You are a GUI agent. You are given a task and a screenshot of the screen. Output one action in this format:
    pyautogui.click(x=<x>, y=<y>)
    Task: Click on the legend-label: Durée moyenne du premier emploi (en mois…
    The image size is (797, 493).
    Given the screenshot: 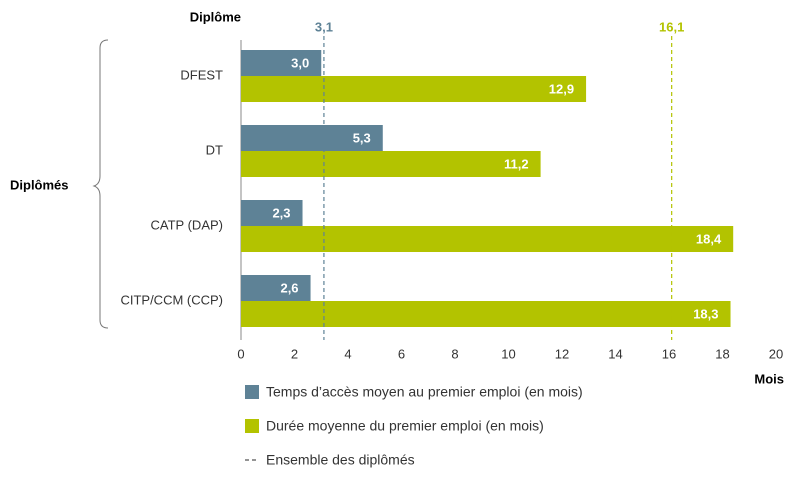 What is the action you would take?
    pyautogui.click(x=405, y=426)
    